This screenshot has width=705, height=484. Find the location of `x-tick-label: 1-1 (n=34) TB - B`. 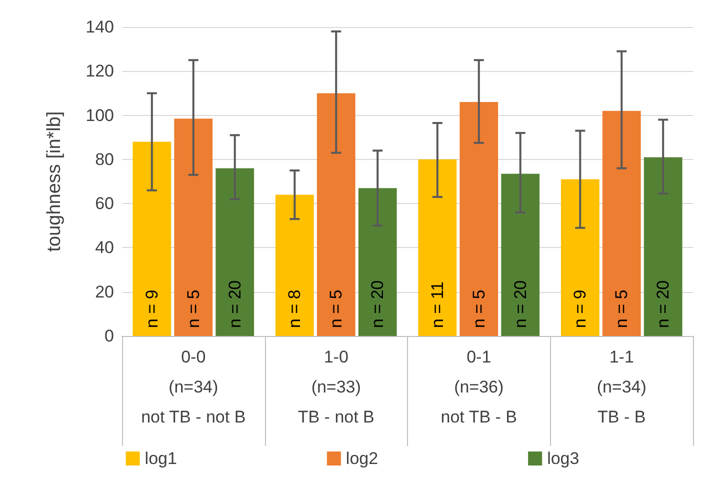

x-tick-label: 1-1 (n=34) TB - B is located at coordinates (621, 387).